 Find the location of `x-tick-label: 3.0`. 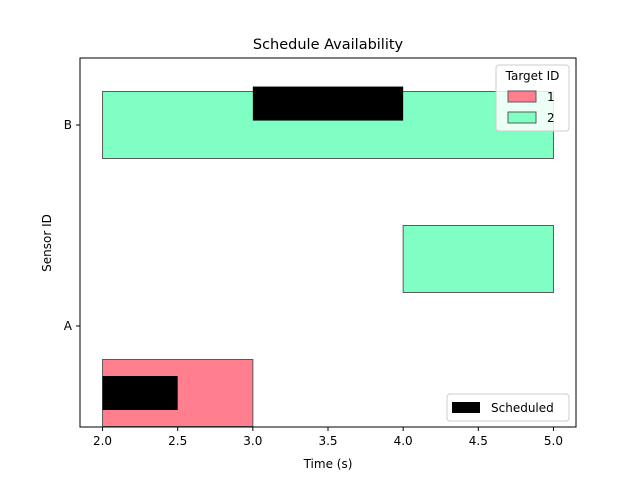

x-tick-label: 3.0 is located at coordinates (252, 441).